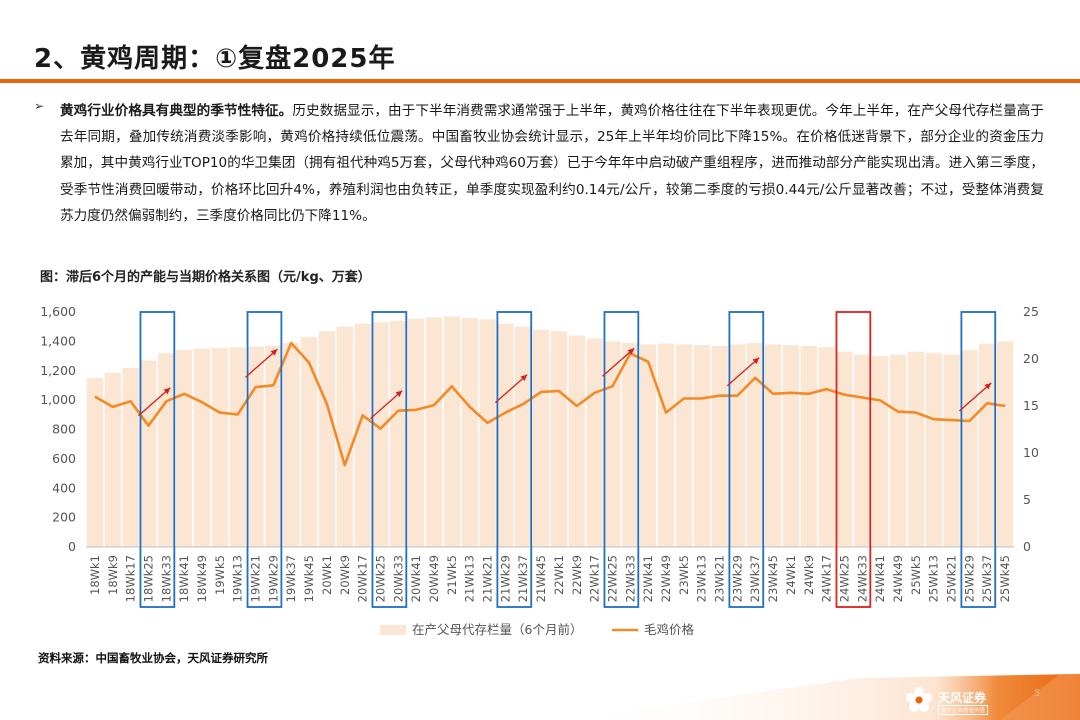  Describe the element at coordinates (309, 578) in the screenshot. I see `x-tick-label: 19Wk45` at that location.